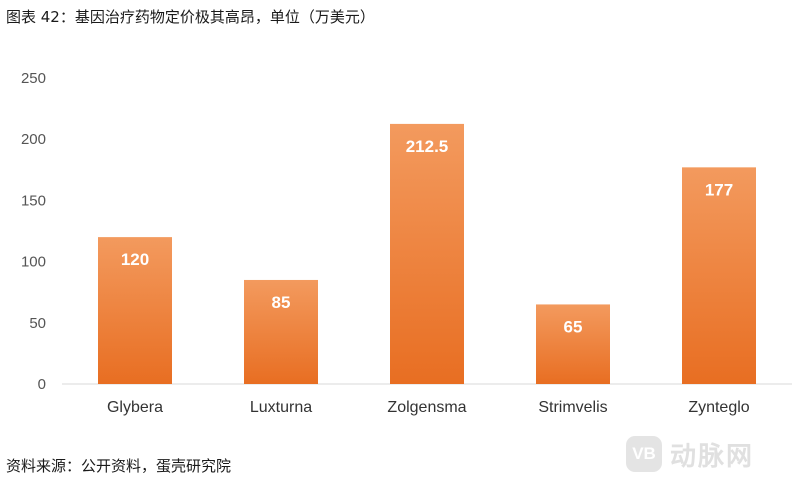 Image resolution: width=800 pixels, height=482 pixels. Describe the element at coordinates (718, 407) in the screenshot. I see `x-category-label: Zynteglo` at that location.